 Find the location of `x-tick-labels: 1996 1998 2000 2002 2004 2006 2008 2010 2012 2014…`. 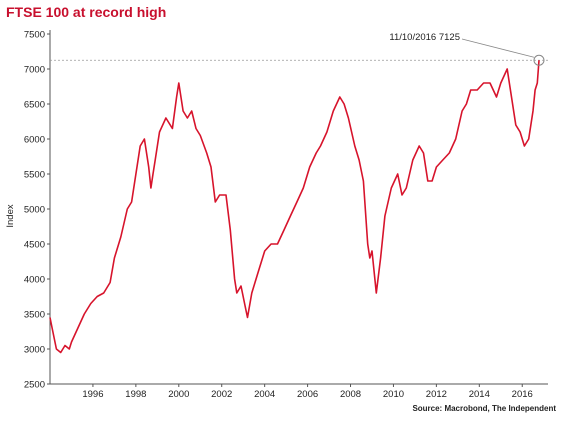

x-tick-labels: 1996 1998 2000 2002 2004 2006 2008 2010 2012 2014… is located at coordinates (307, 394).